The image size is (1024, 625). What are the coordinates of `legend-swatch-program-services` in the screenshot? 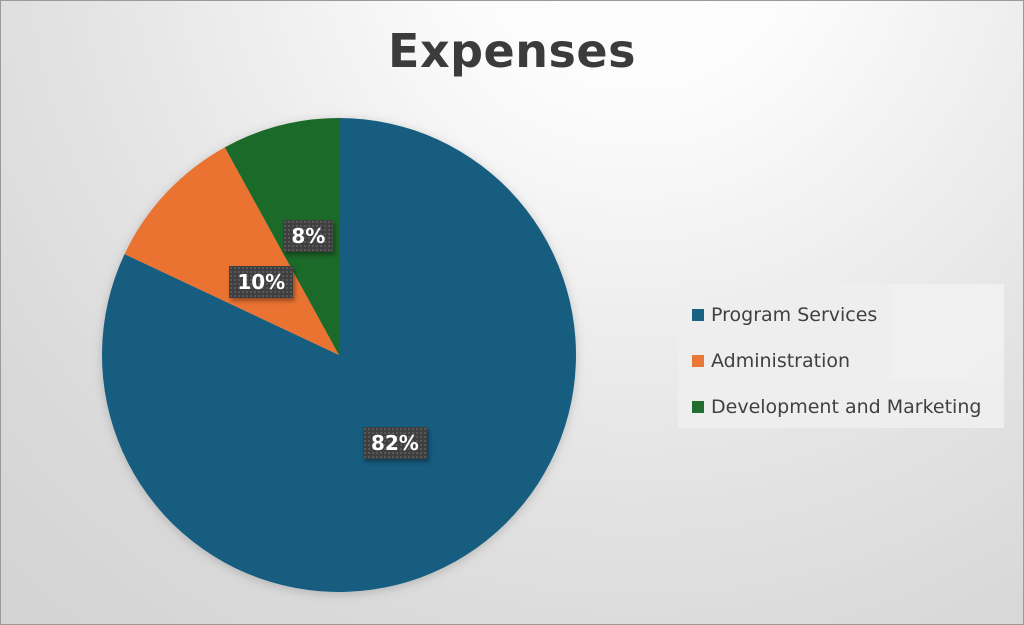 It's located at (698, 315).